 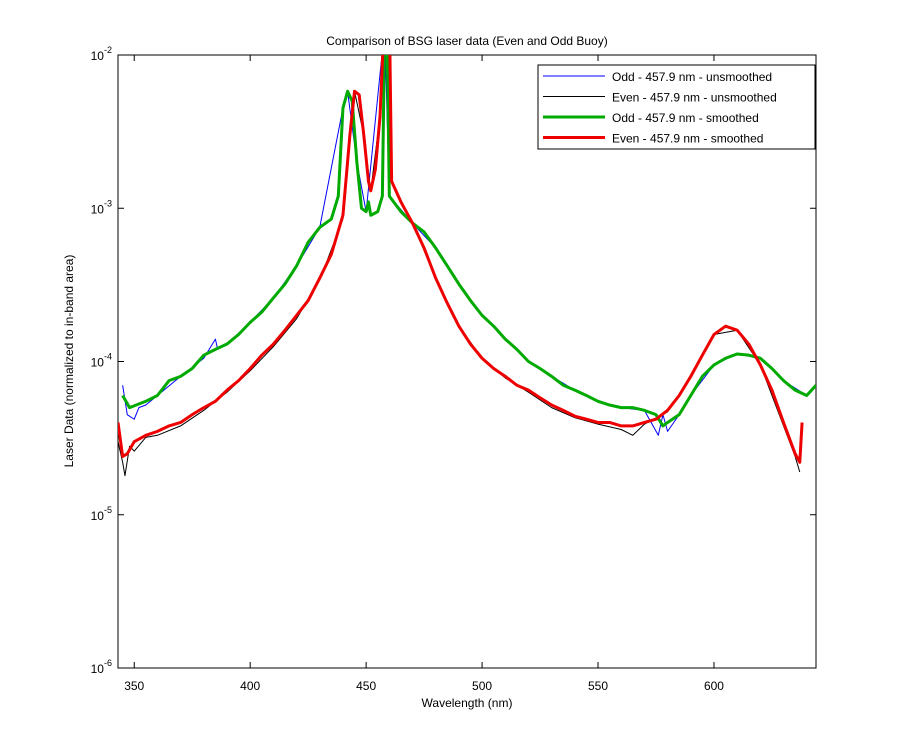 What do you see at coordinates (366, 686) in the screenshot?
I see `x-tick-label: 450` at bounding box center [366, 686].